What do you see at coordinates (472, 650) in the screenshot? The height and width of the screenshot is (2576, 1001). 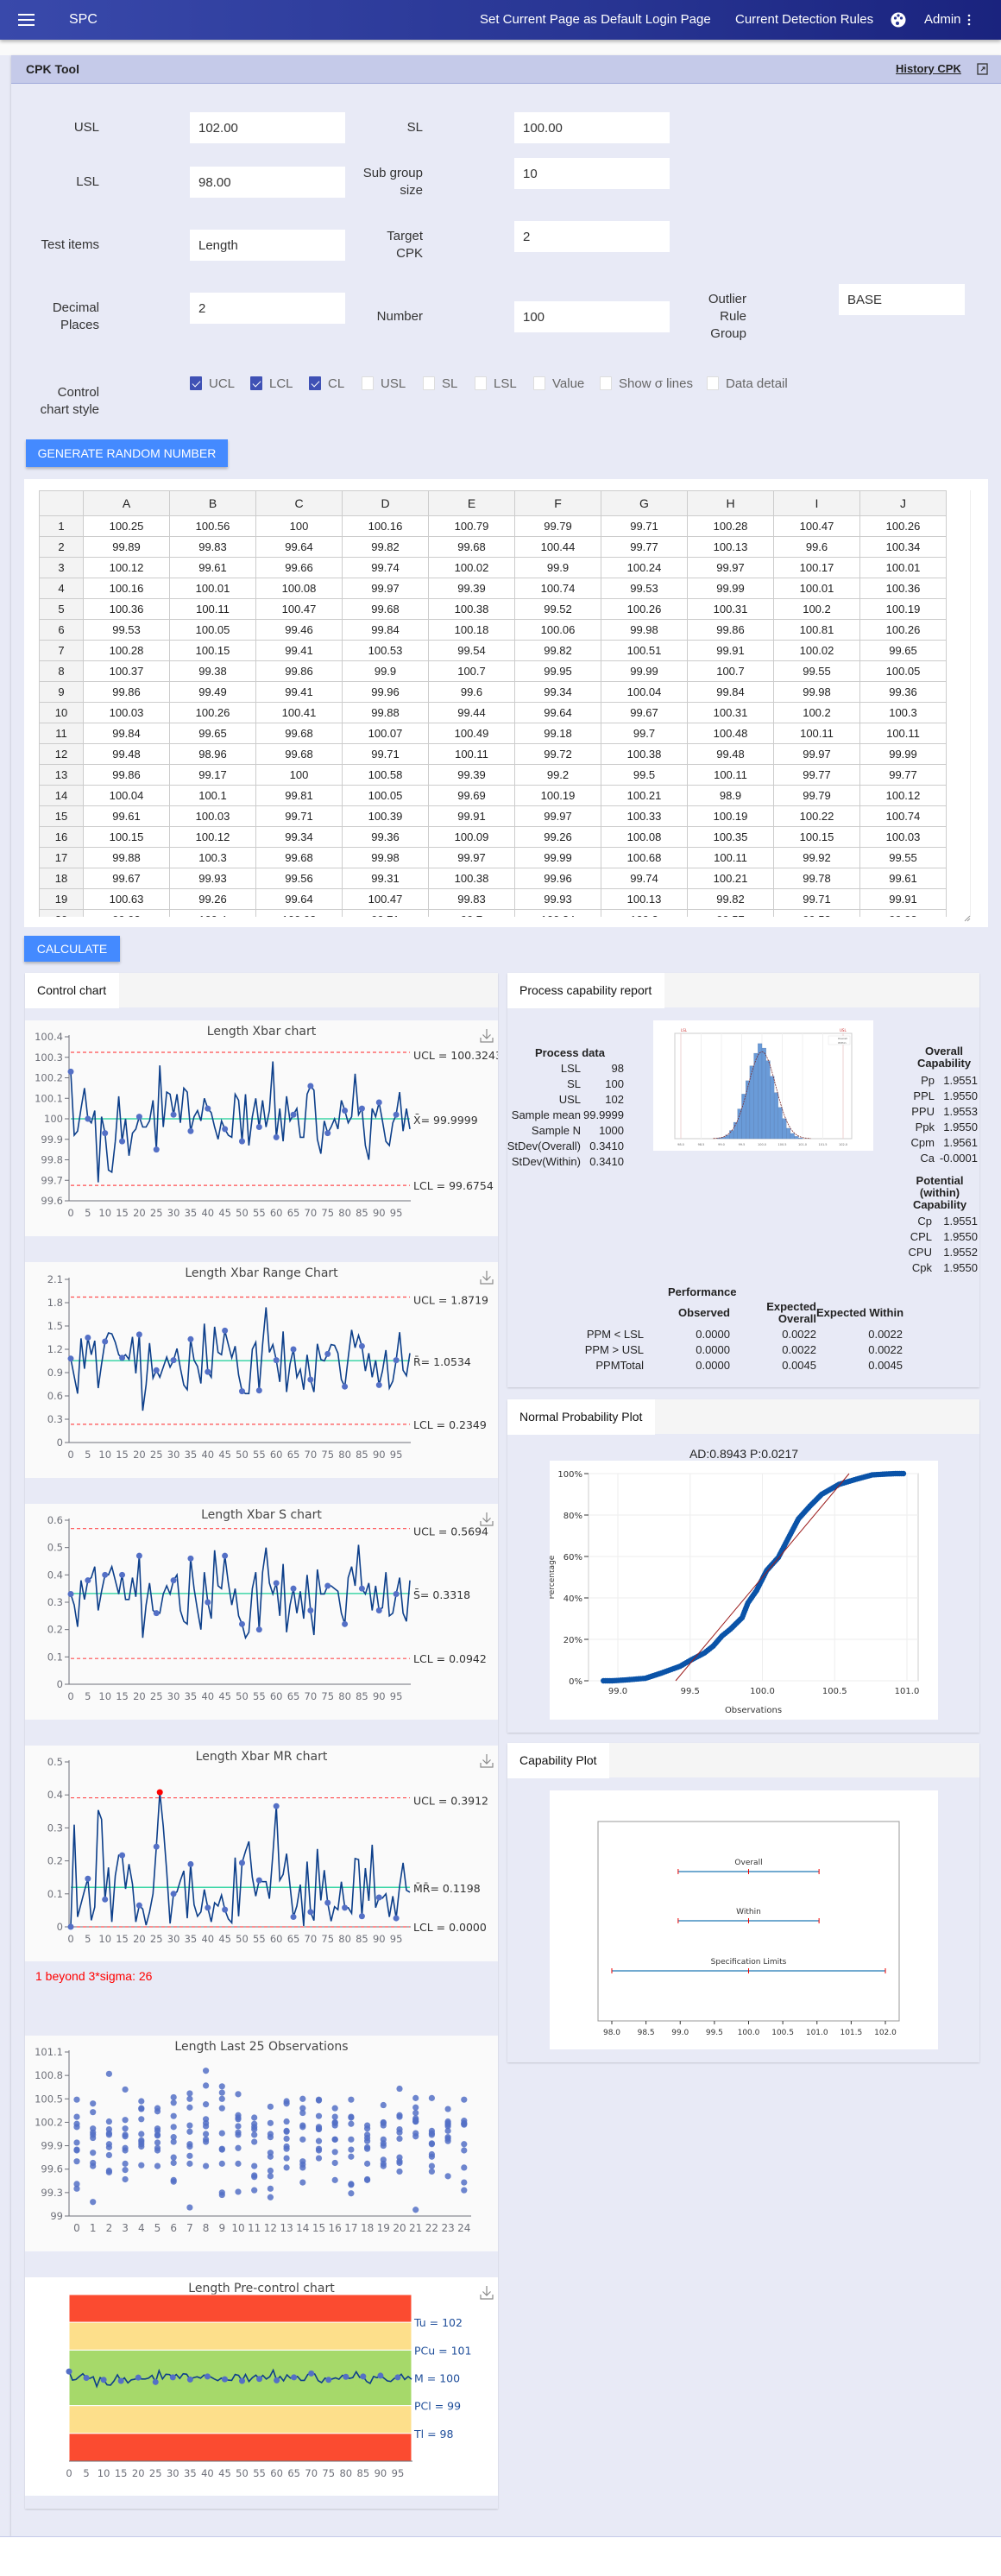 I see `table-cell: 99.54` at bounding box center [472, 650].